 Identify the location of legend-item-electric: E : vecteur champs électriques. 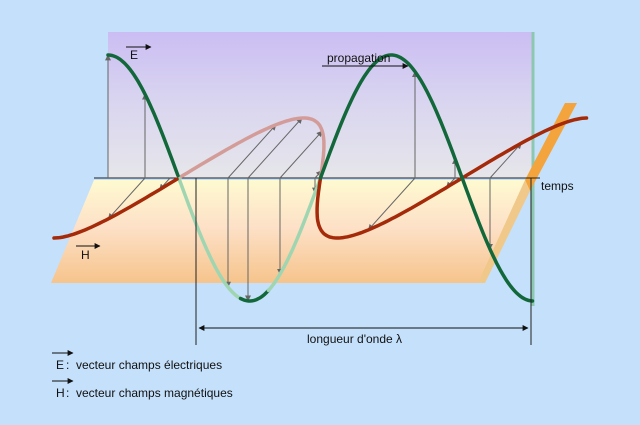
(137, 361).